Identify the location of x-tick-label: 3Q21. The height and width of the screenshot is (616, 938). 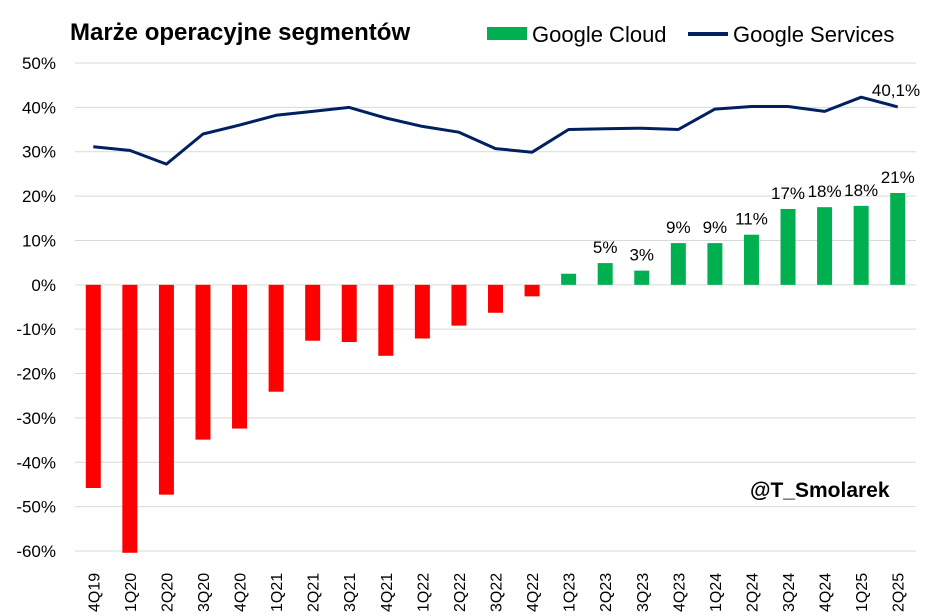
(350, 592).